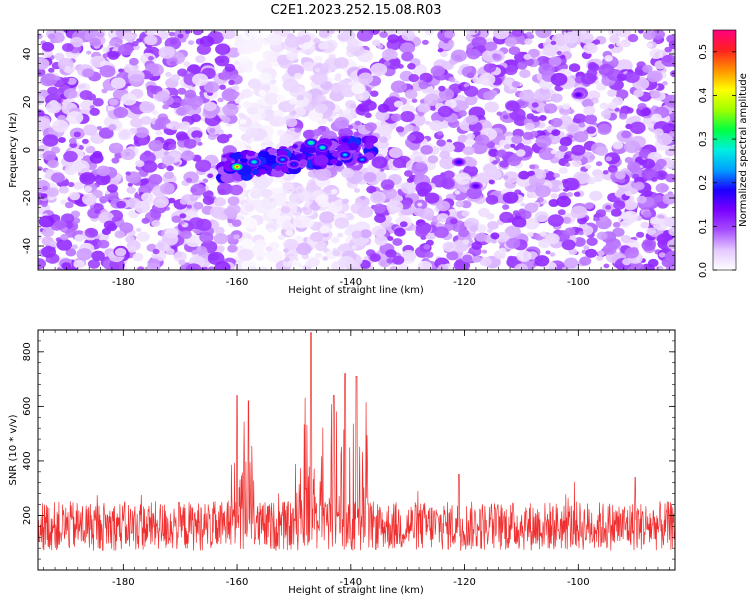  What do you see at coordinates (703, 139) in the screenshot?
I see `colorbar-tick-label: 0.3` at bounding box center [703, 139].